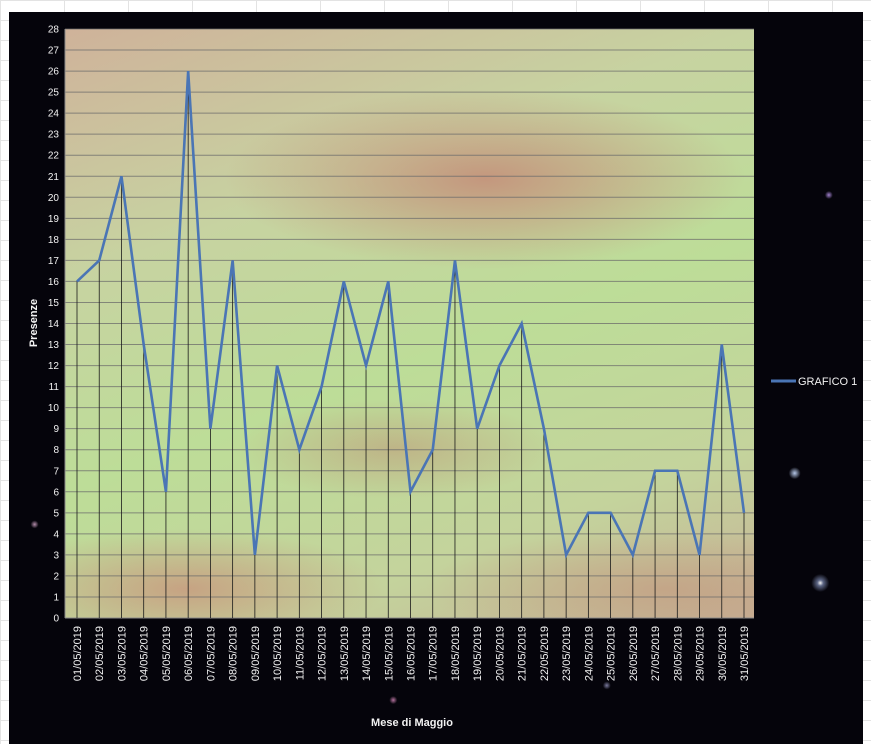 Image resolution: width=871 pixels, height=744 pixels. What do you see at coordinates (478, 653) in the screenshot?
I see `x-tick-label: 19/05/2019` at bounding box center [478, 653].